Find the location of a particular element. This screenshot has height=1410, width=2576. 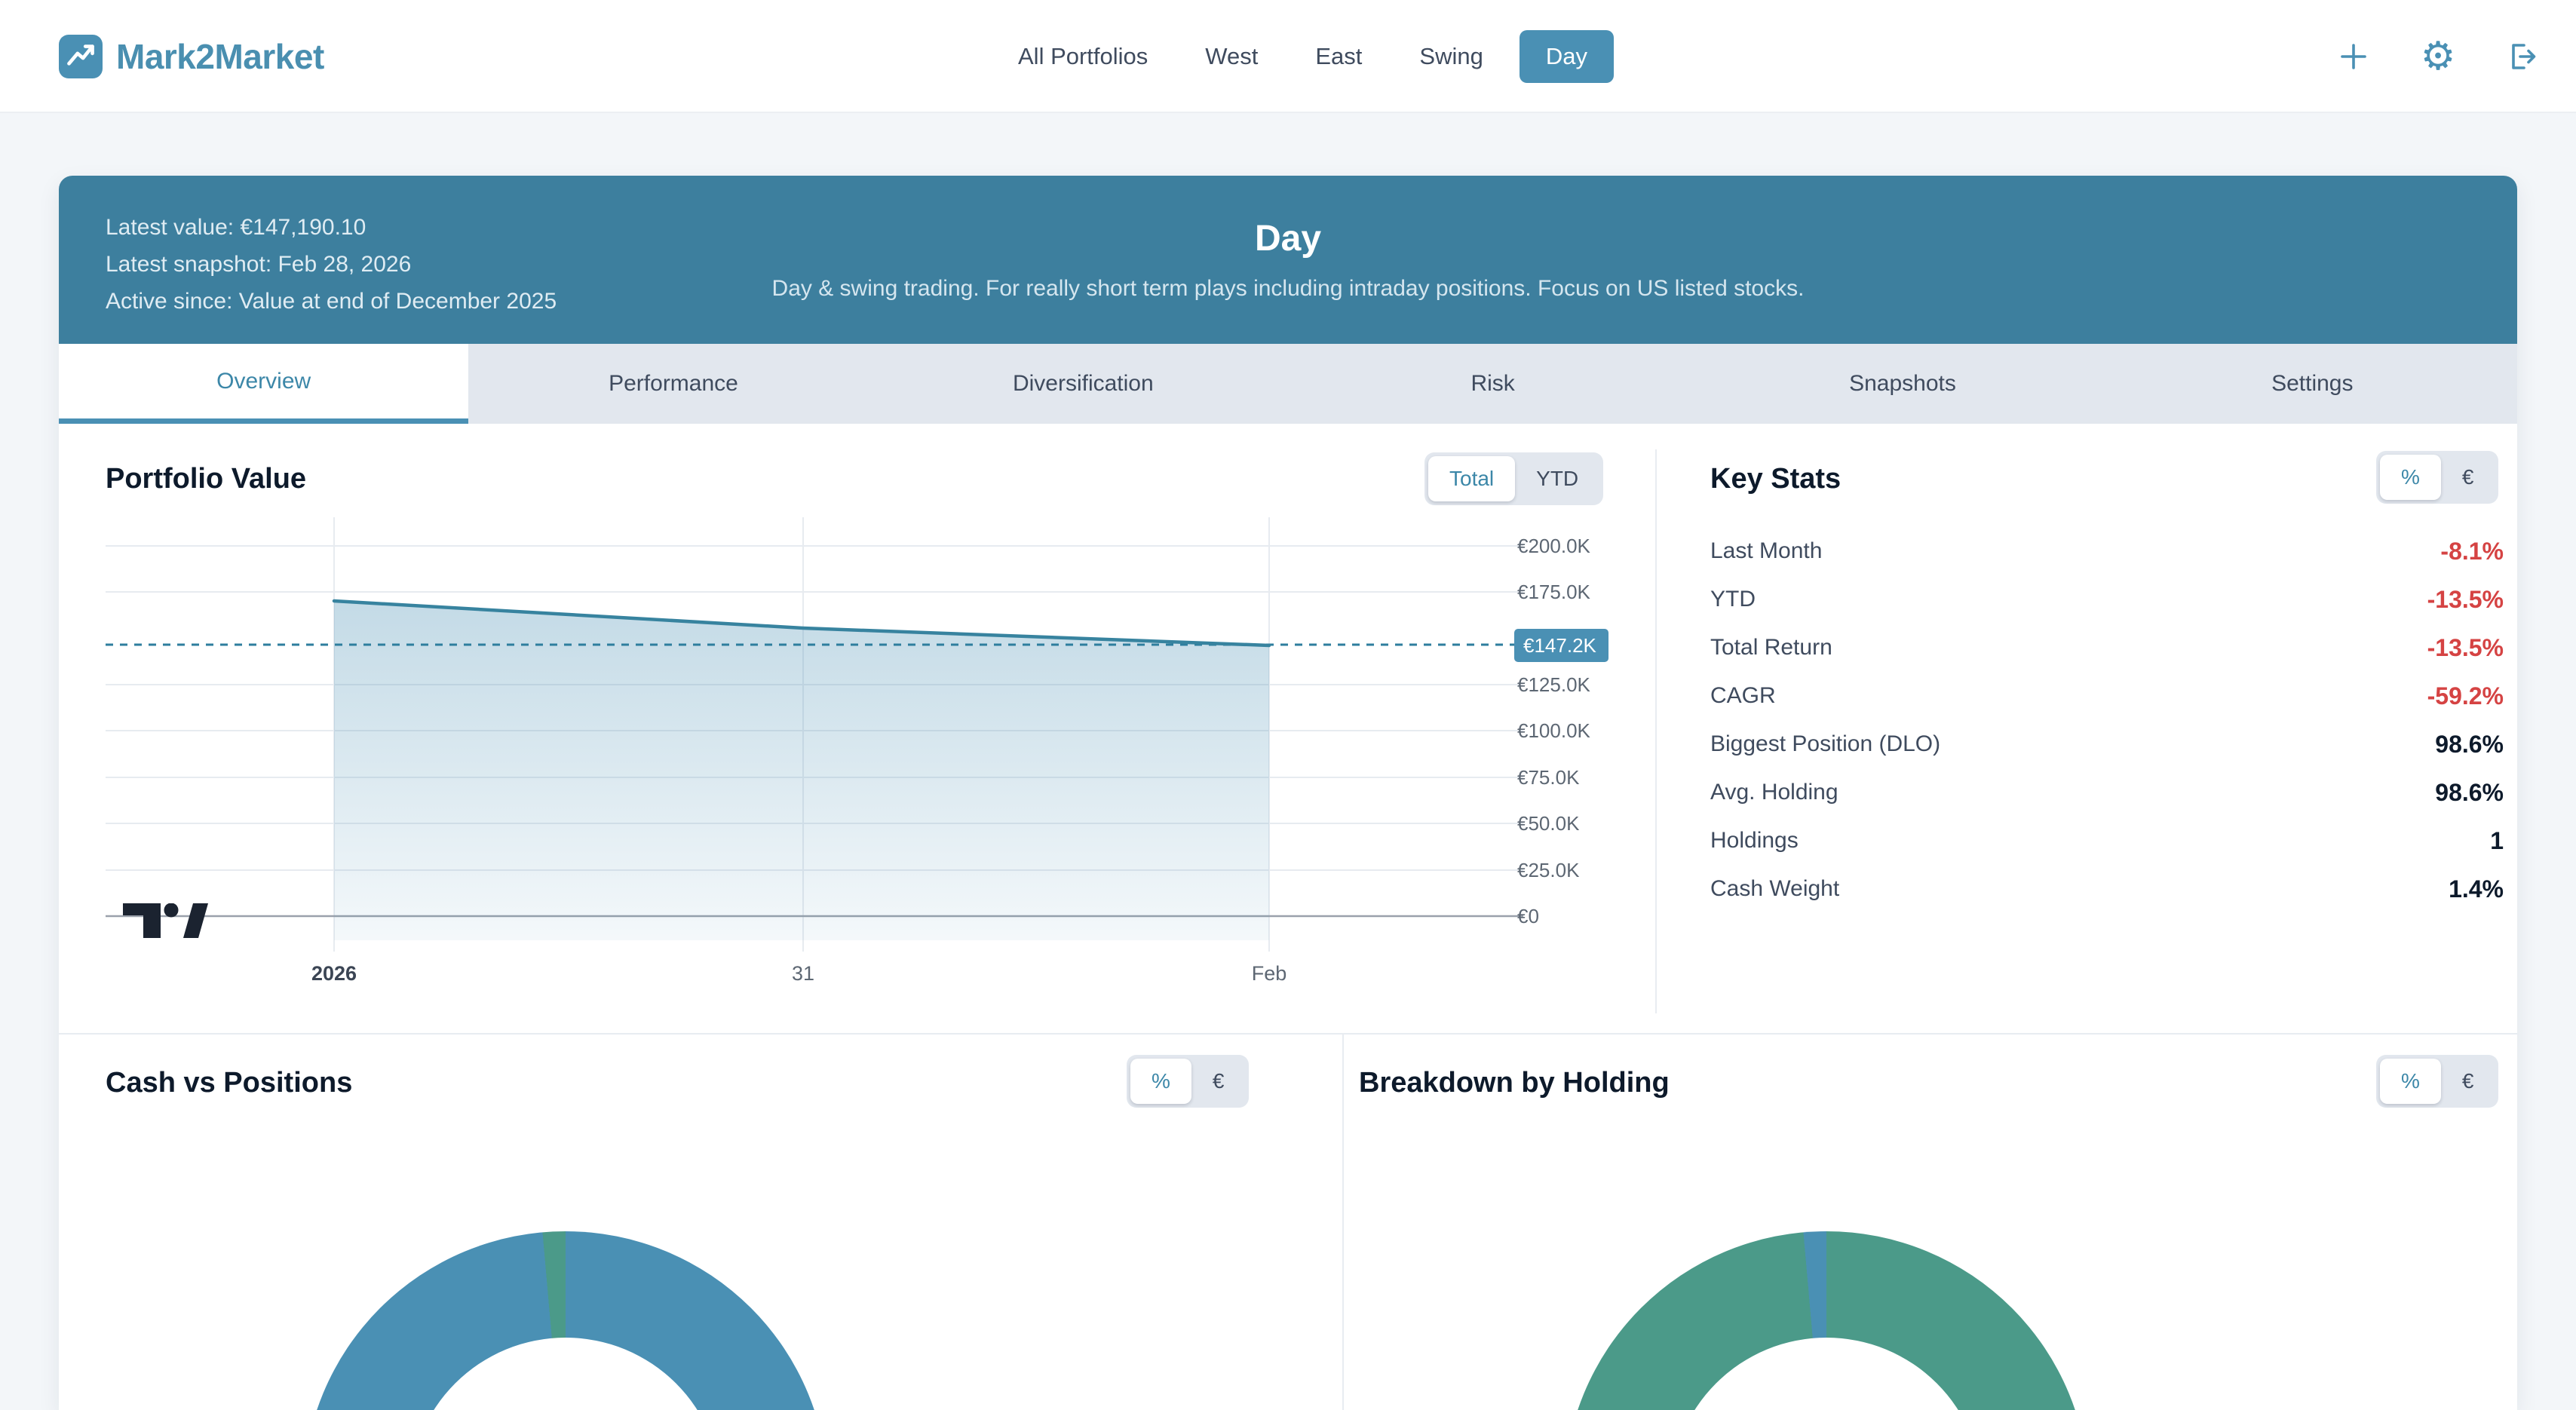

panel-divider is located at coordinates (1343, 1222).